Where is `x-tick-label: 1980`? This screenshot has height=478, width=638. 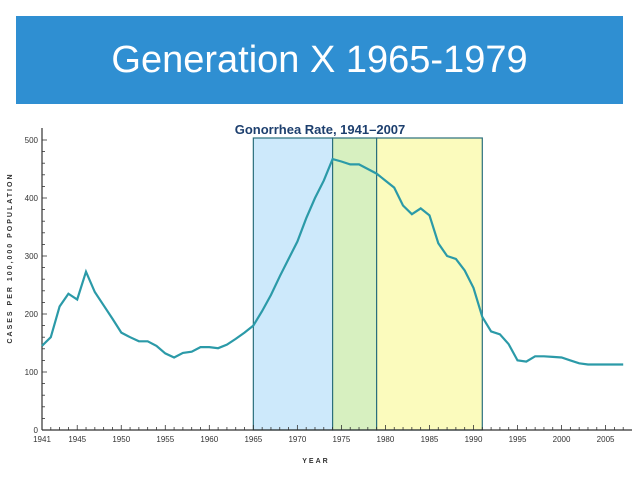
x-tick-label: 1980 is located at coordinates (386, 439).